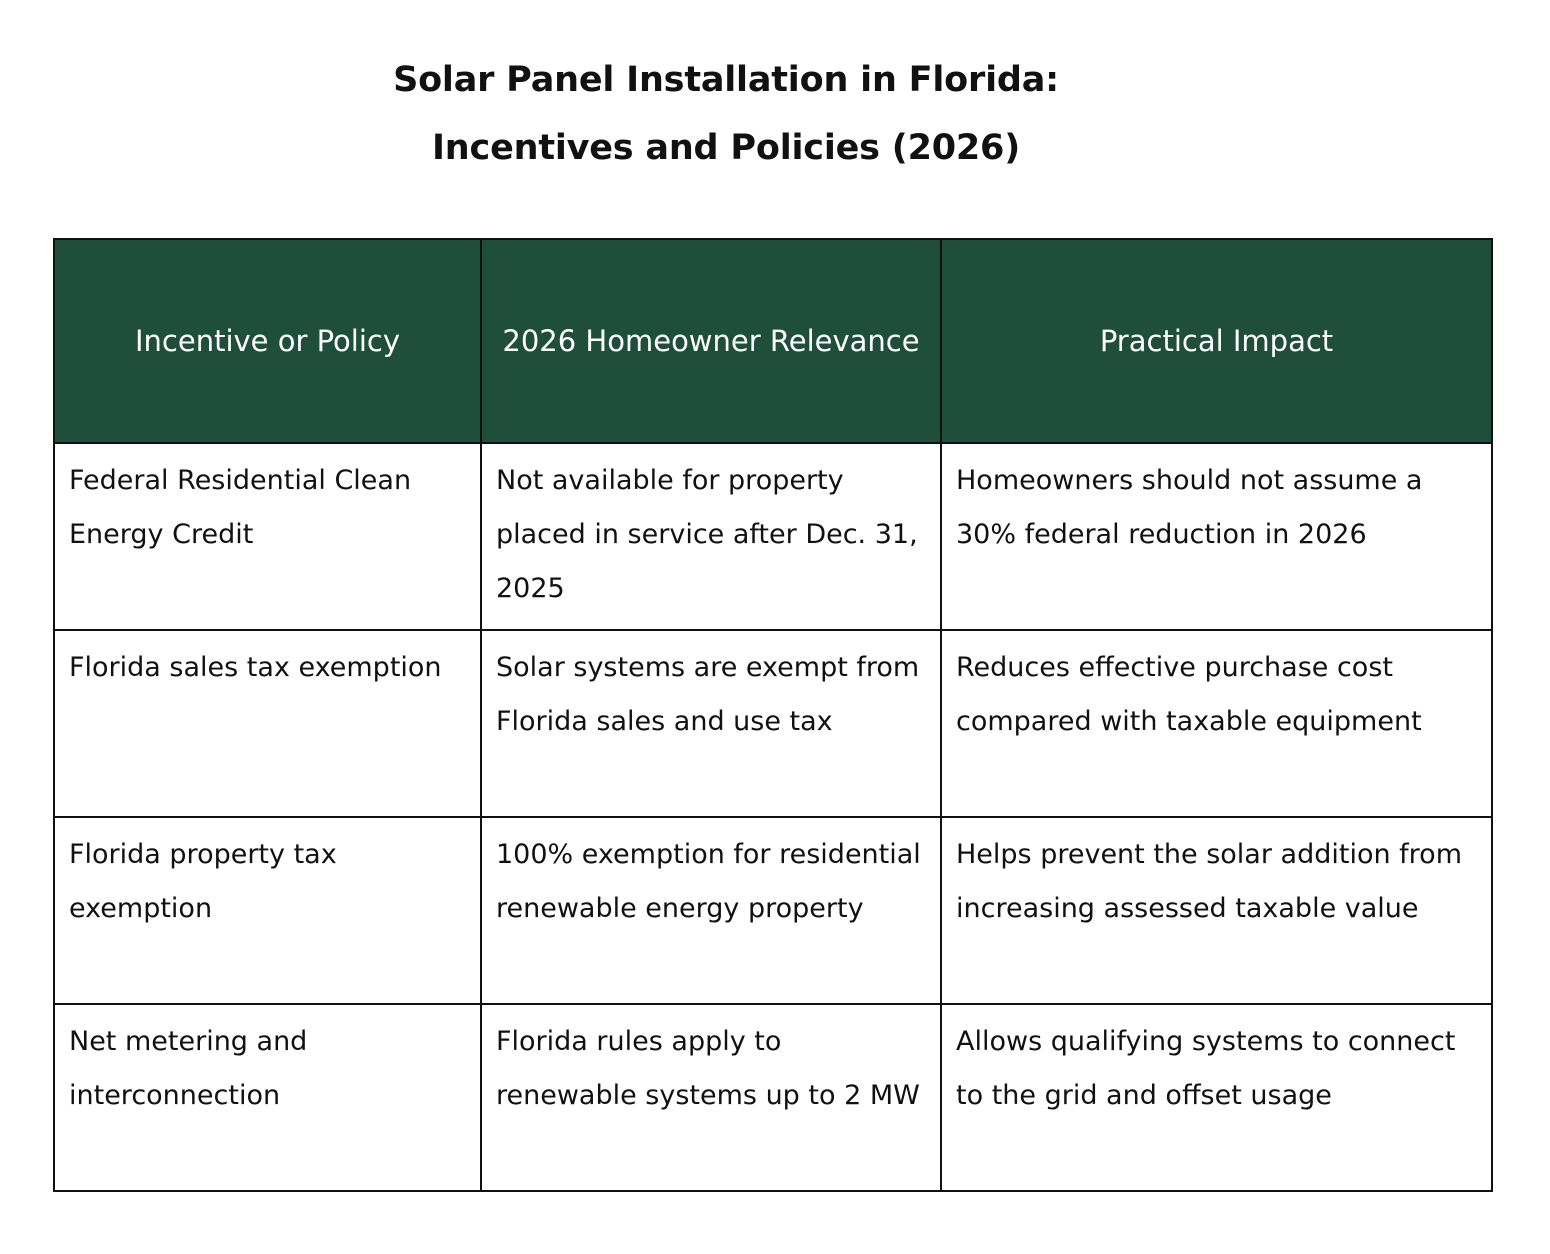 The width and height of the screenshot is (1550, 1254). Describe the element at coordinates (267, 723) in the screenshot. I see `table-cell: Florida sales tax exemption` at that location.